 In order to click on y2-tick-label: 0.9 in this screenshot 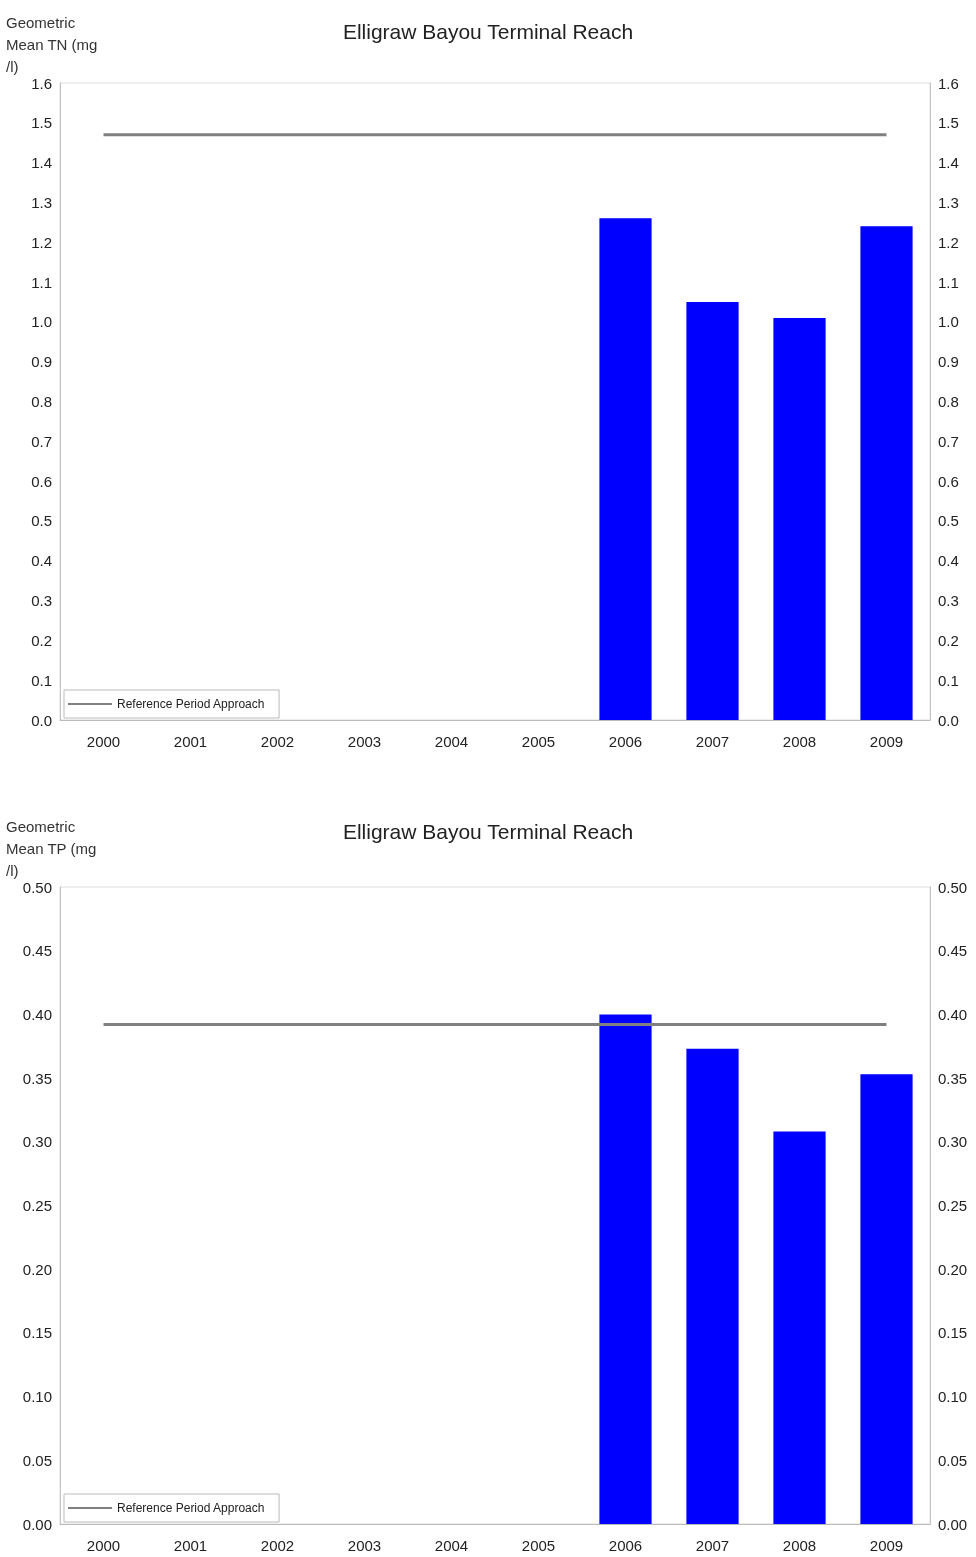, I will do `click(948, 362)`.